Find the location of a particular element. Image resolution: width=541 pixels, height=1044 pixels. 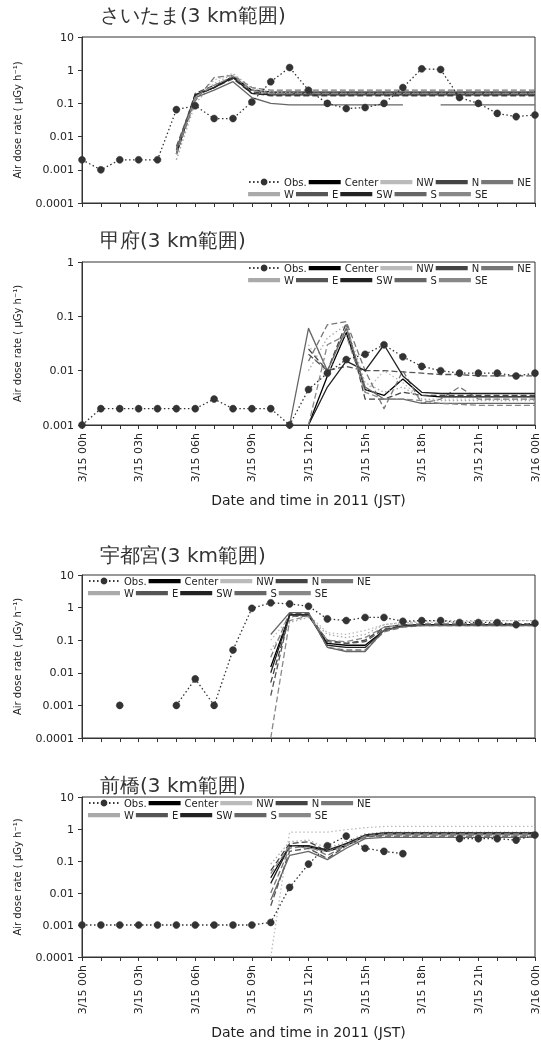

chart-title: 宇都宮(3 km範囲) is located at coordinates (183, 555).